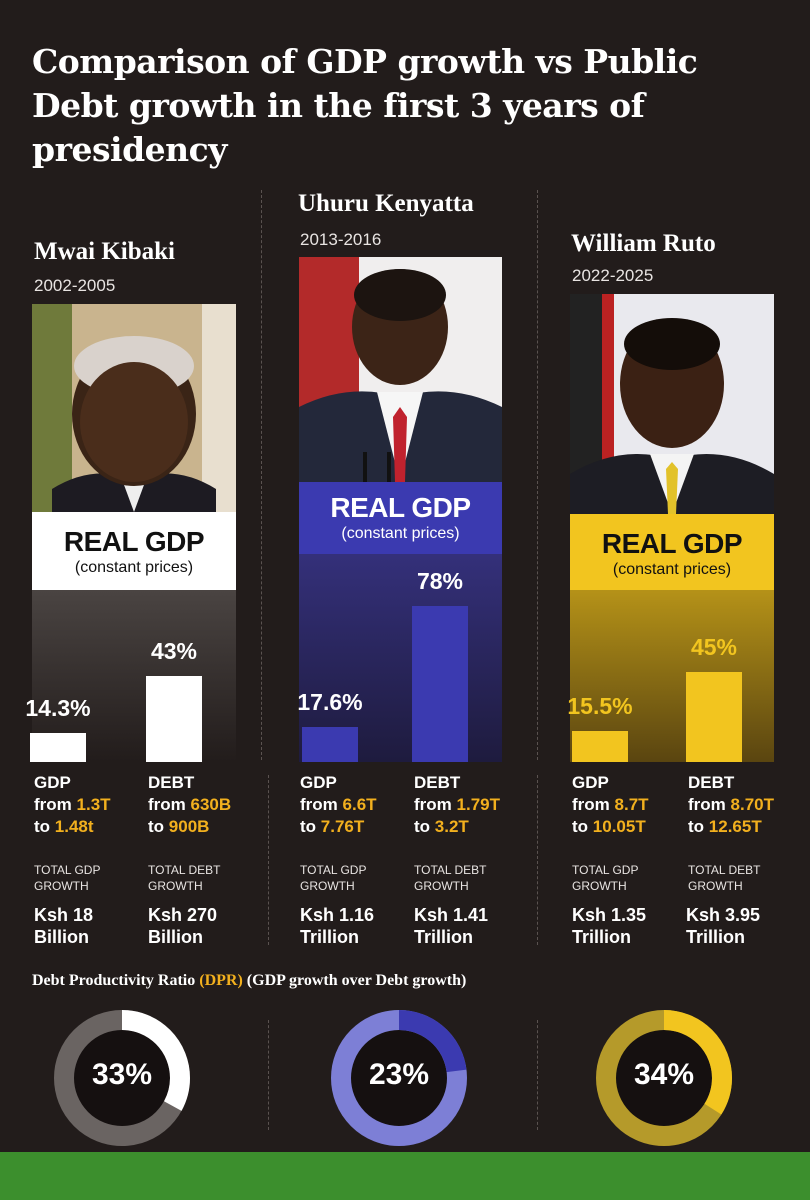  Describe the element at coordinates (134, 408) in the screenshot. I see `portrait-kibaki` at that location.